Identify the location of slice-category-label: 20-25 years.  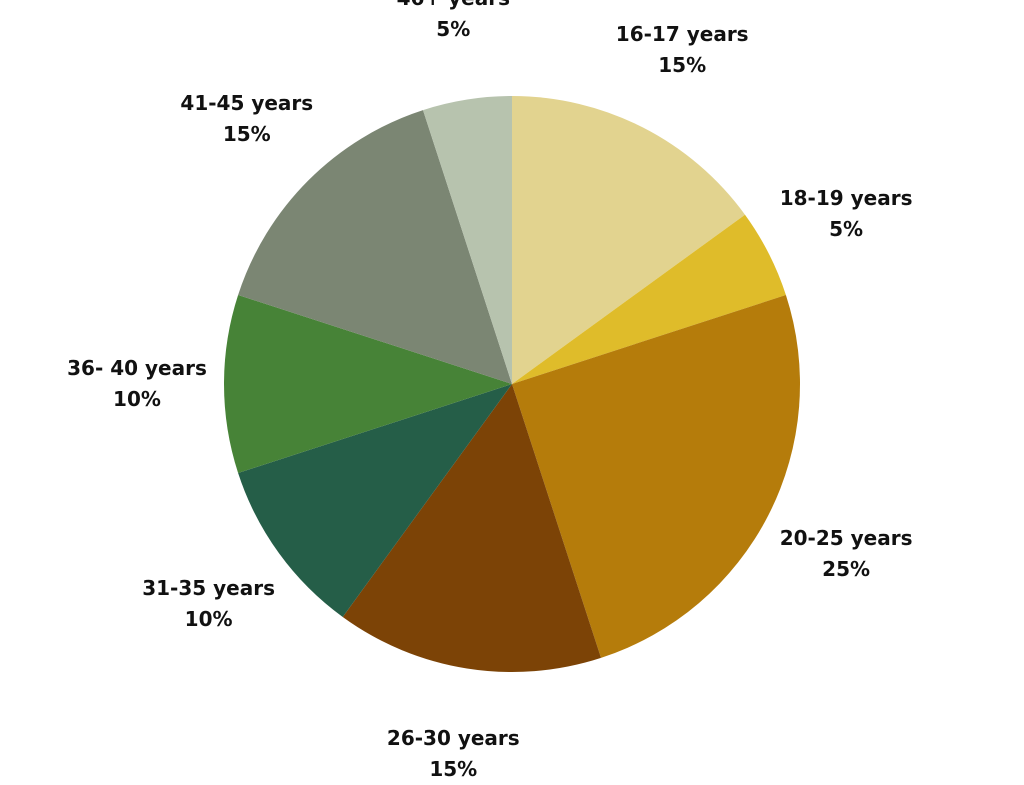
(846, 538).